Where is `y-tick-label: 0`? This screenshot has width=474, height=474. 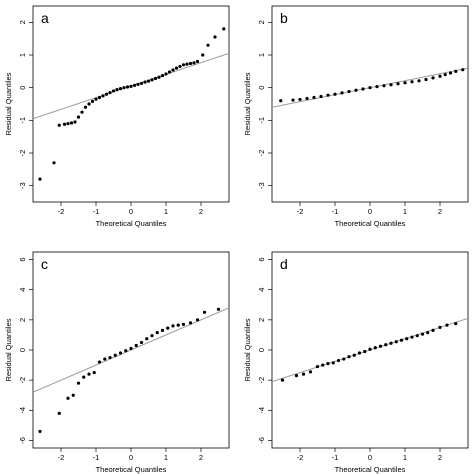 y-tick-label: 0 is located at coordinates (261, 350).